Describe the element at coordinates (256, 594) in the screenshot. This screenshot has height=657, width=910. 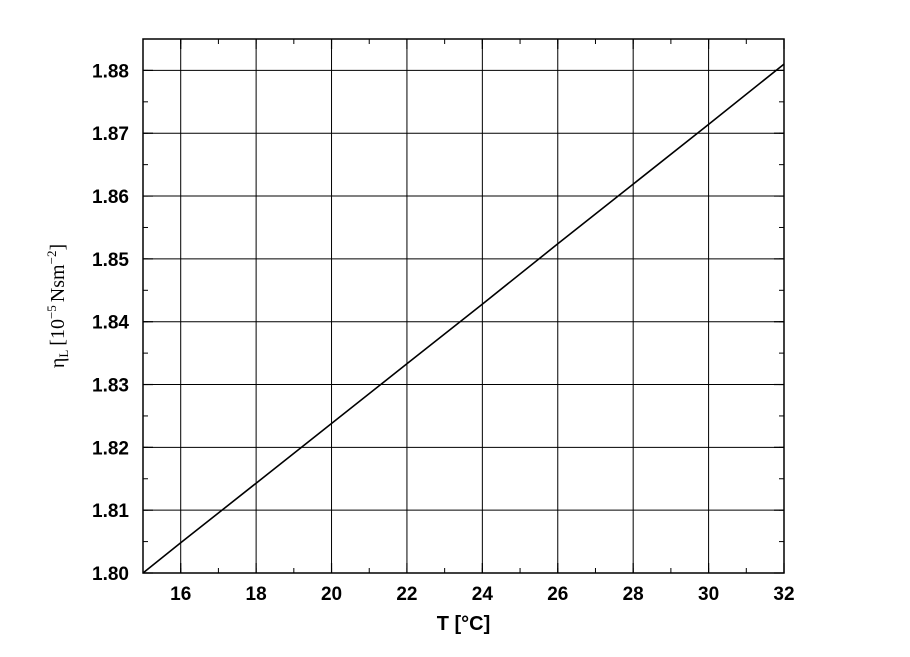
I see `x-tick-label: 18` at that location.